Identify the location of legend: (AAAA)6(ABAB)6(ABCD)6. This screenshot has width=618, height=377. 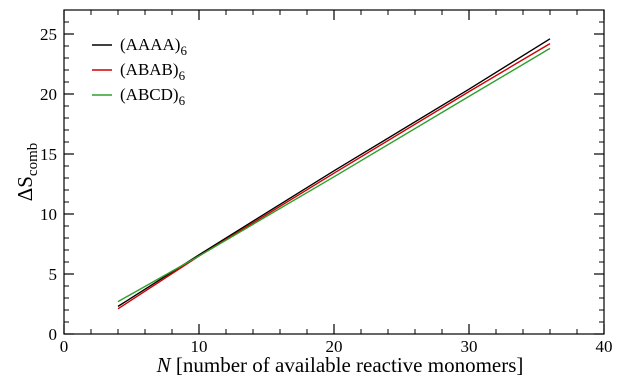
(139, 71).